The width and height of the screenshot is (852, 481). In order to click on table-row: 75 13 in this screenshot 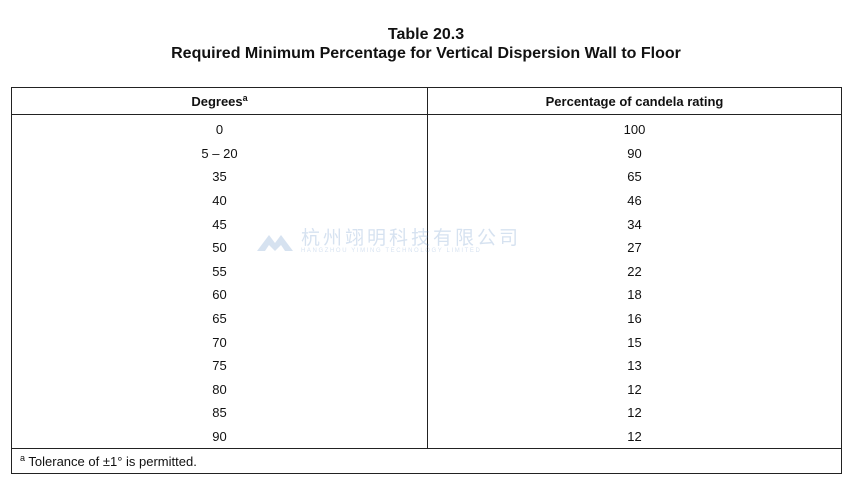, I will do `click(426, 365)`.